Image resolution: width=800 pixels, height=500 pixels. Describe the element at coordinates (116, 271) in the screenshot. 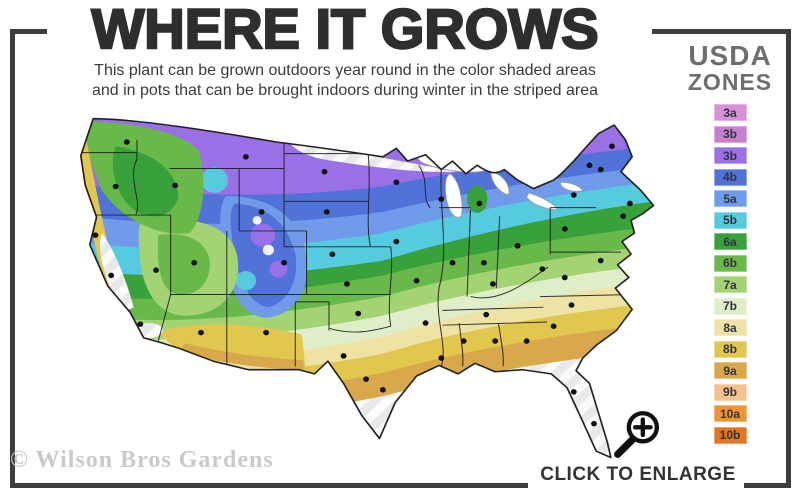

I see `striped-region-california-valley` at that location.